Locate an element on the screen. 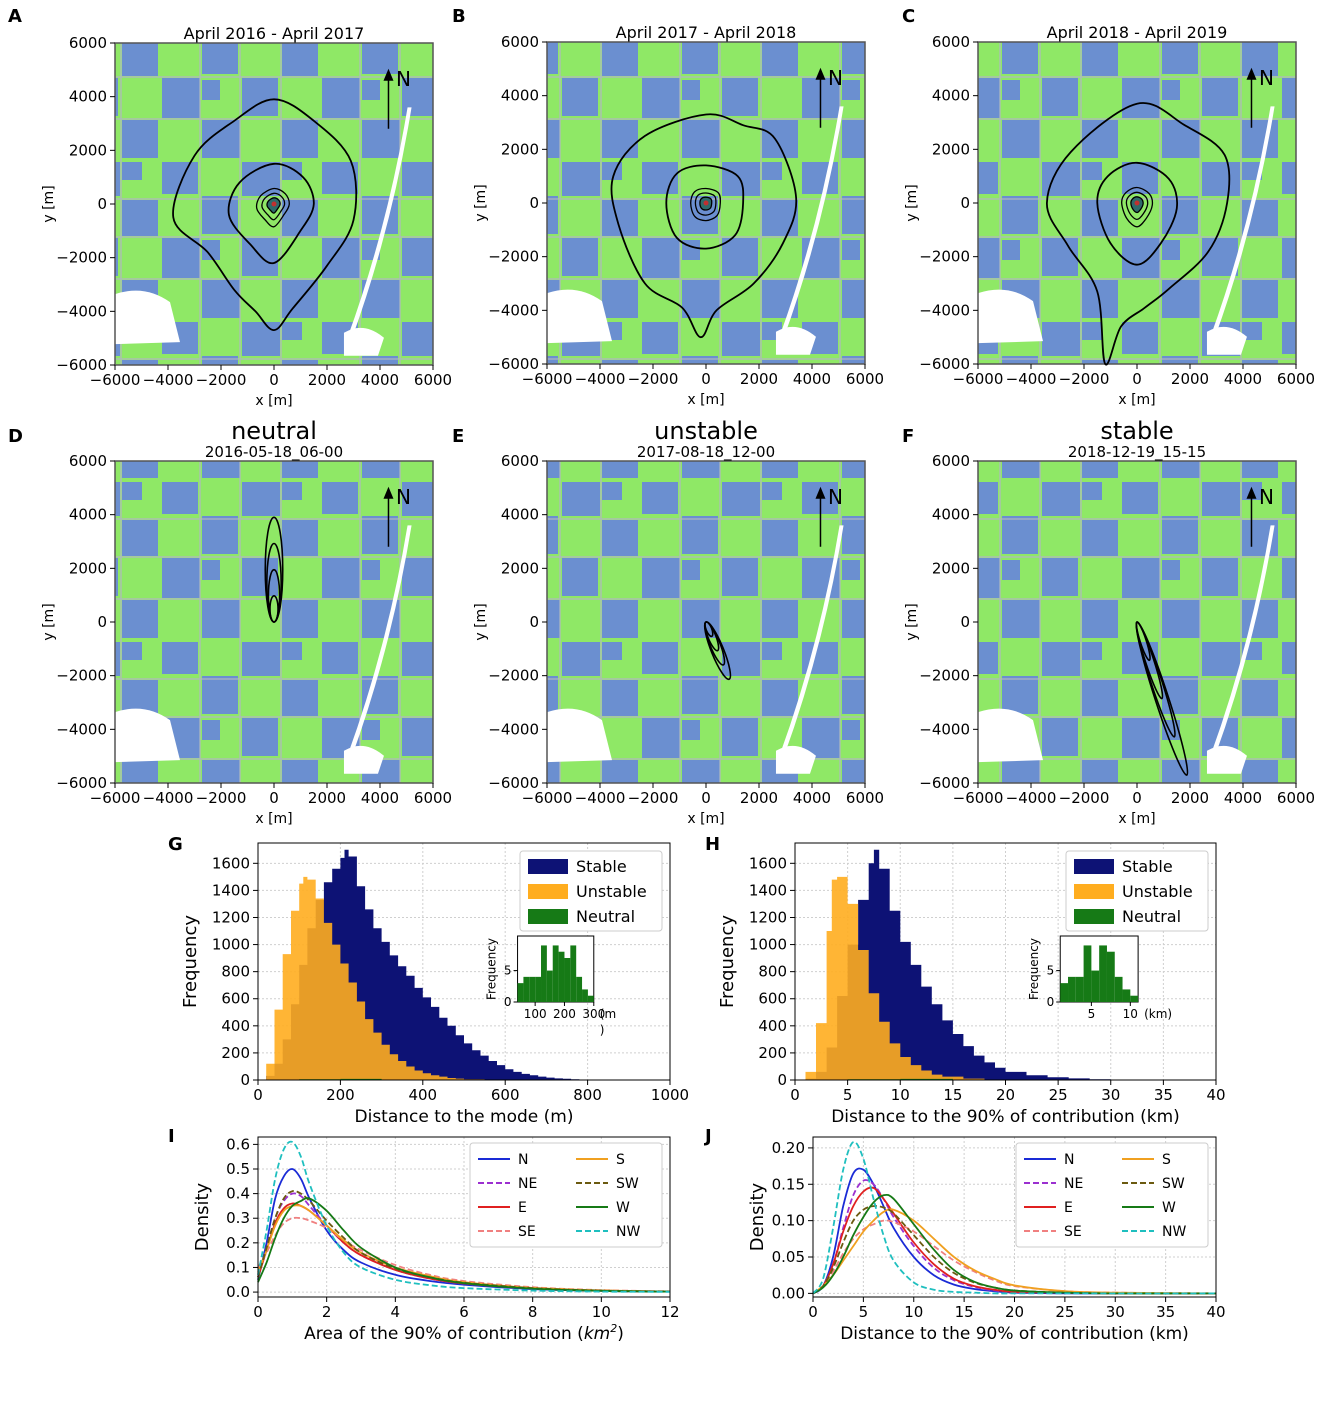 This screenshot has width=1325, height=1404. x-tick-label: 12 is located at coordinates (669, 1312).